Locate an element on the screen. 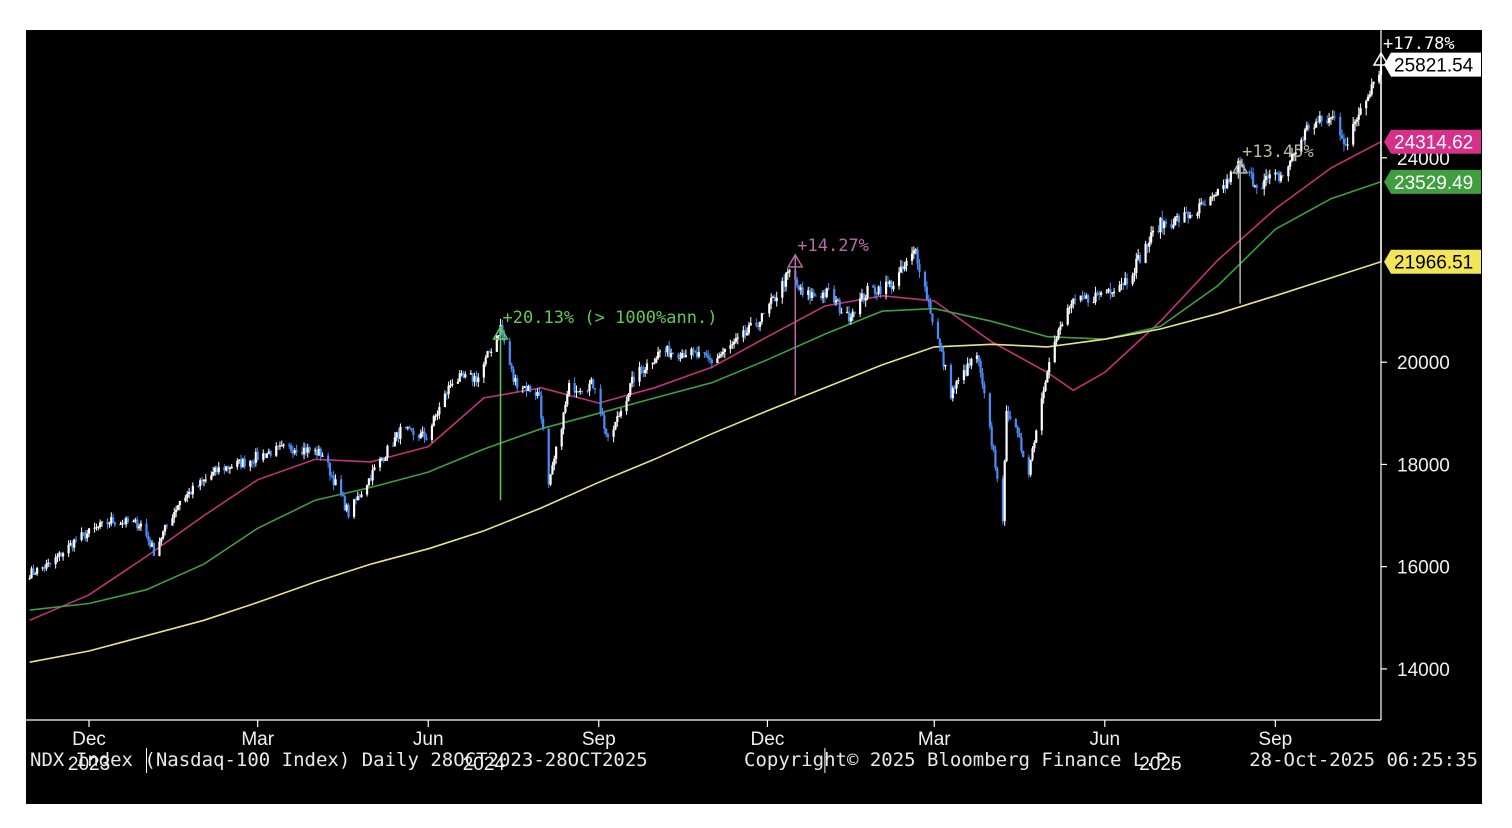  y-tick-label: 16000 is located at coordinates (1423, 568).